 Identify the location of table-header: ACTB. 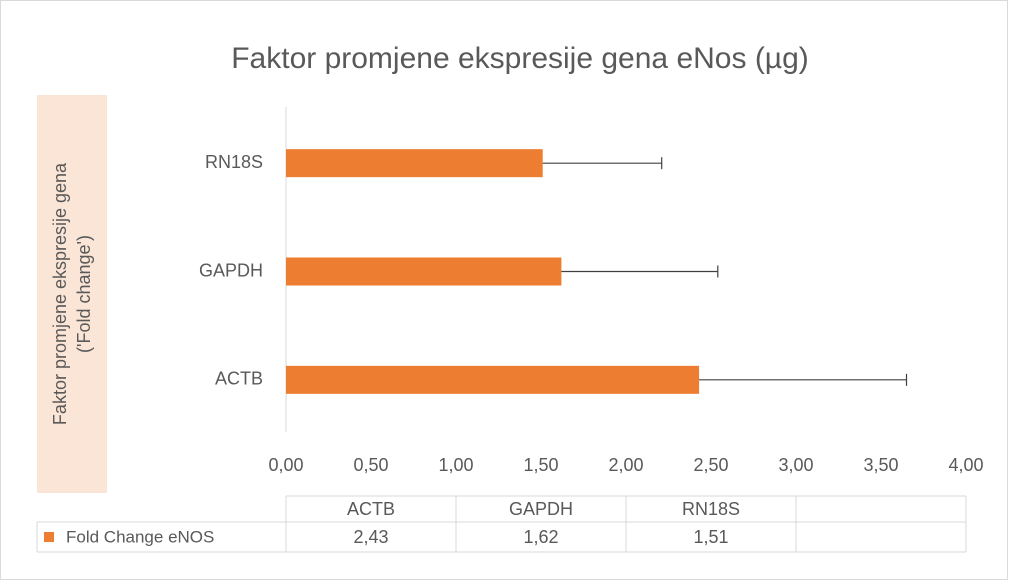
(371, 509).